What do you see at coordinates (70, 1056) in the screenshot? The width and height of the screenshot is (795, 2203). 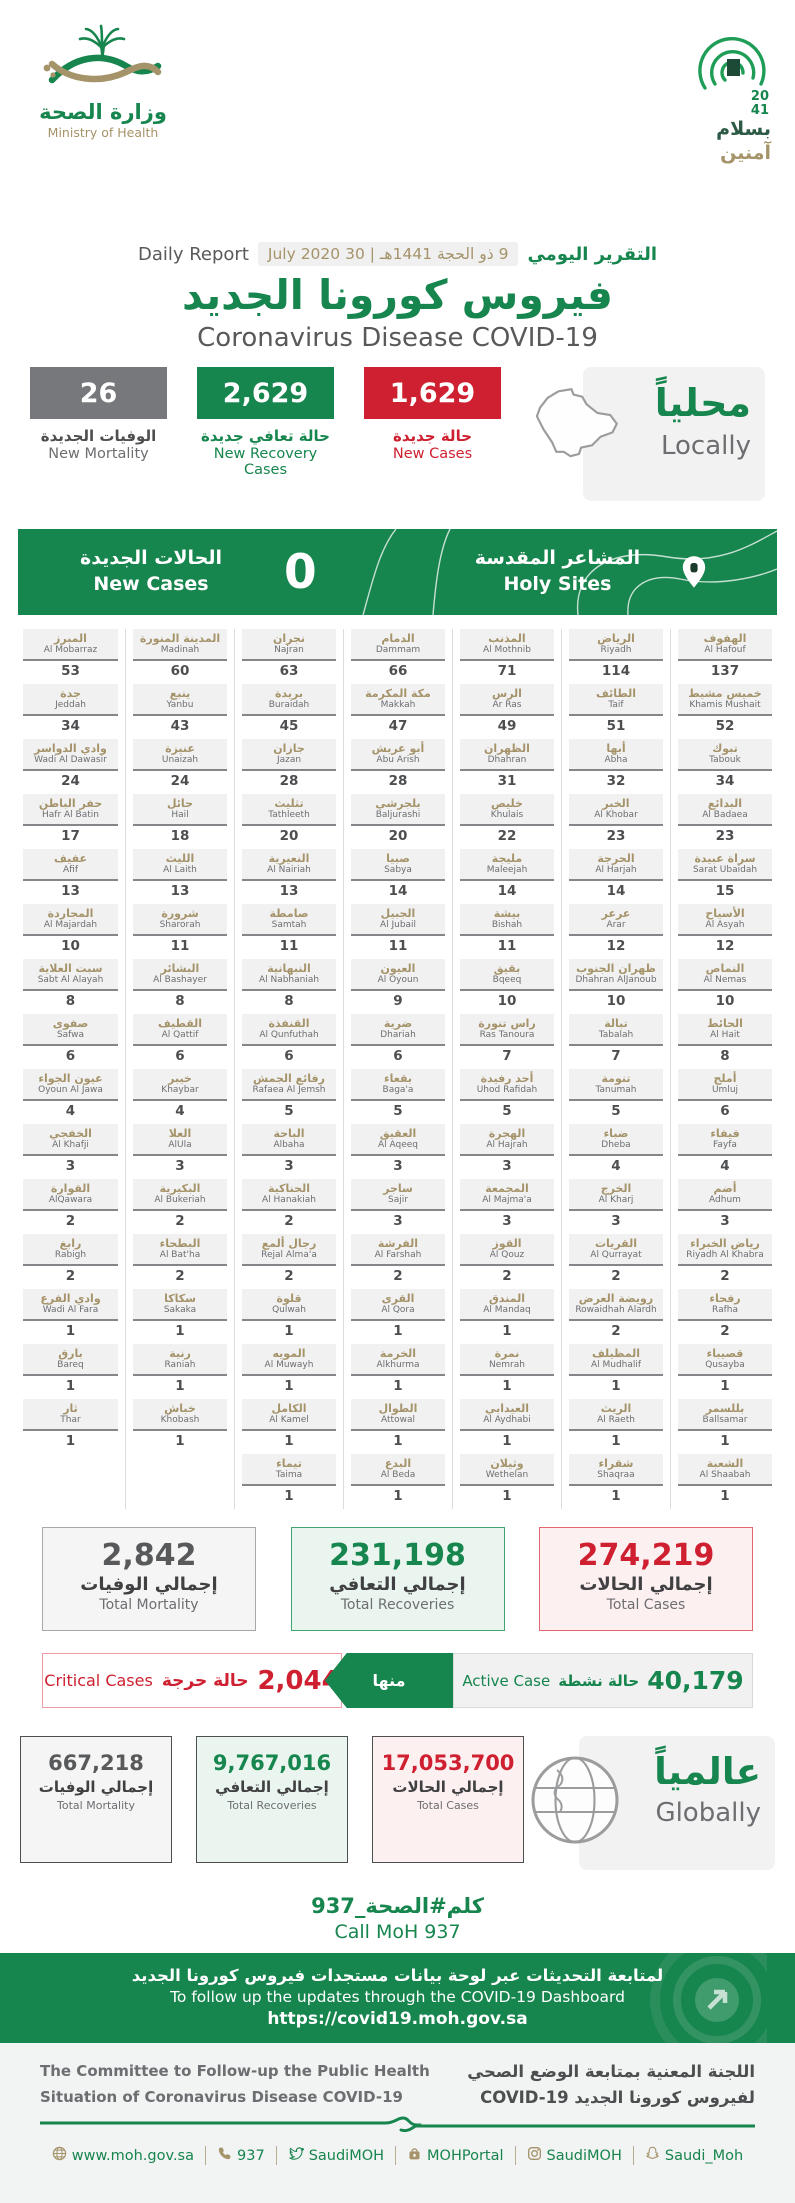 I see `city-new-cases-value: 6` at bounding box center [70, 1056].